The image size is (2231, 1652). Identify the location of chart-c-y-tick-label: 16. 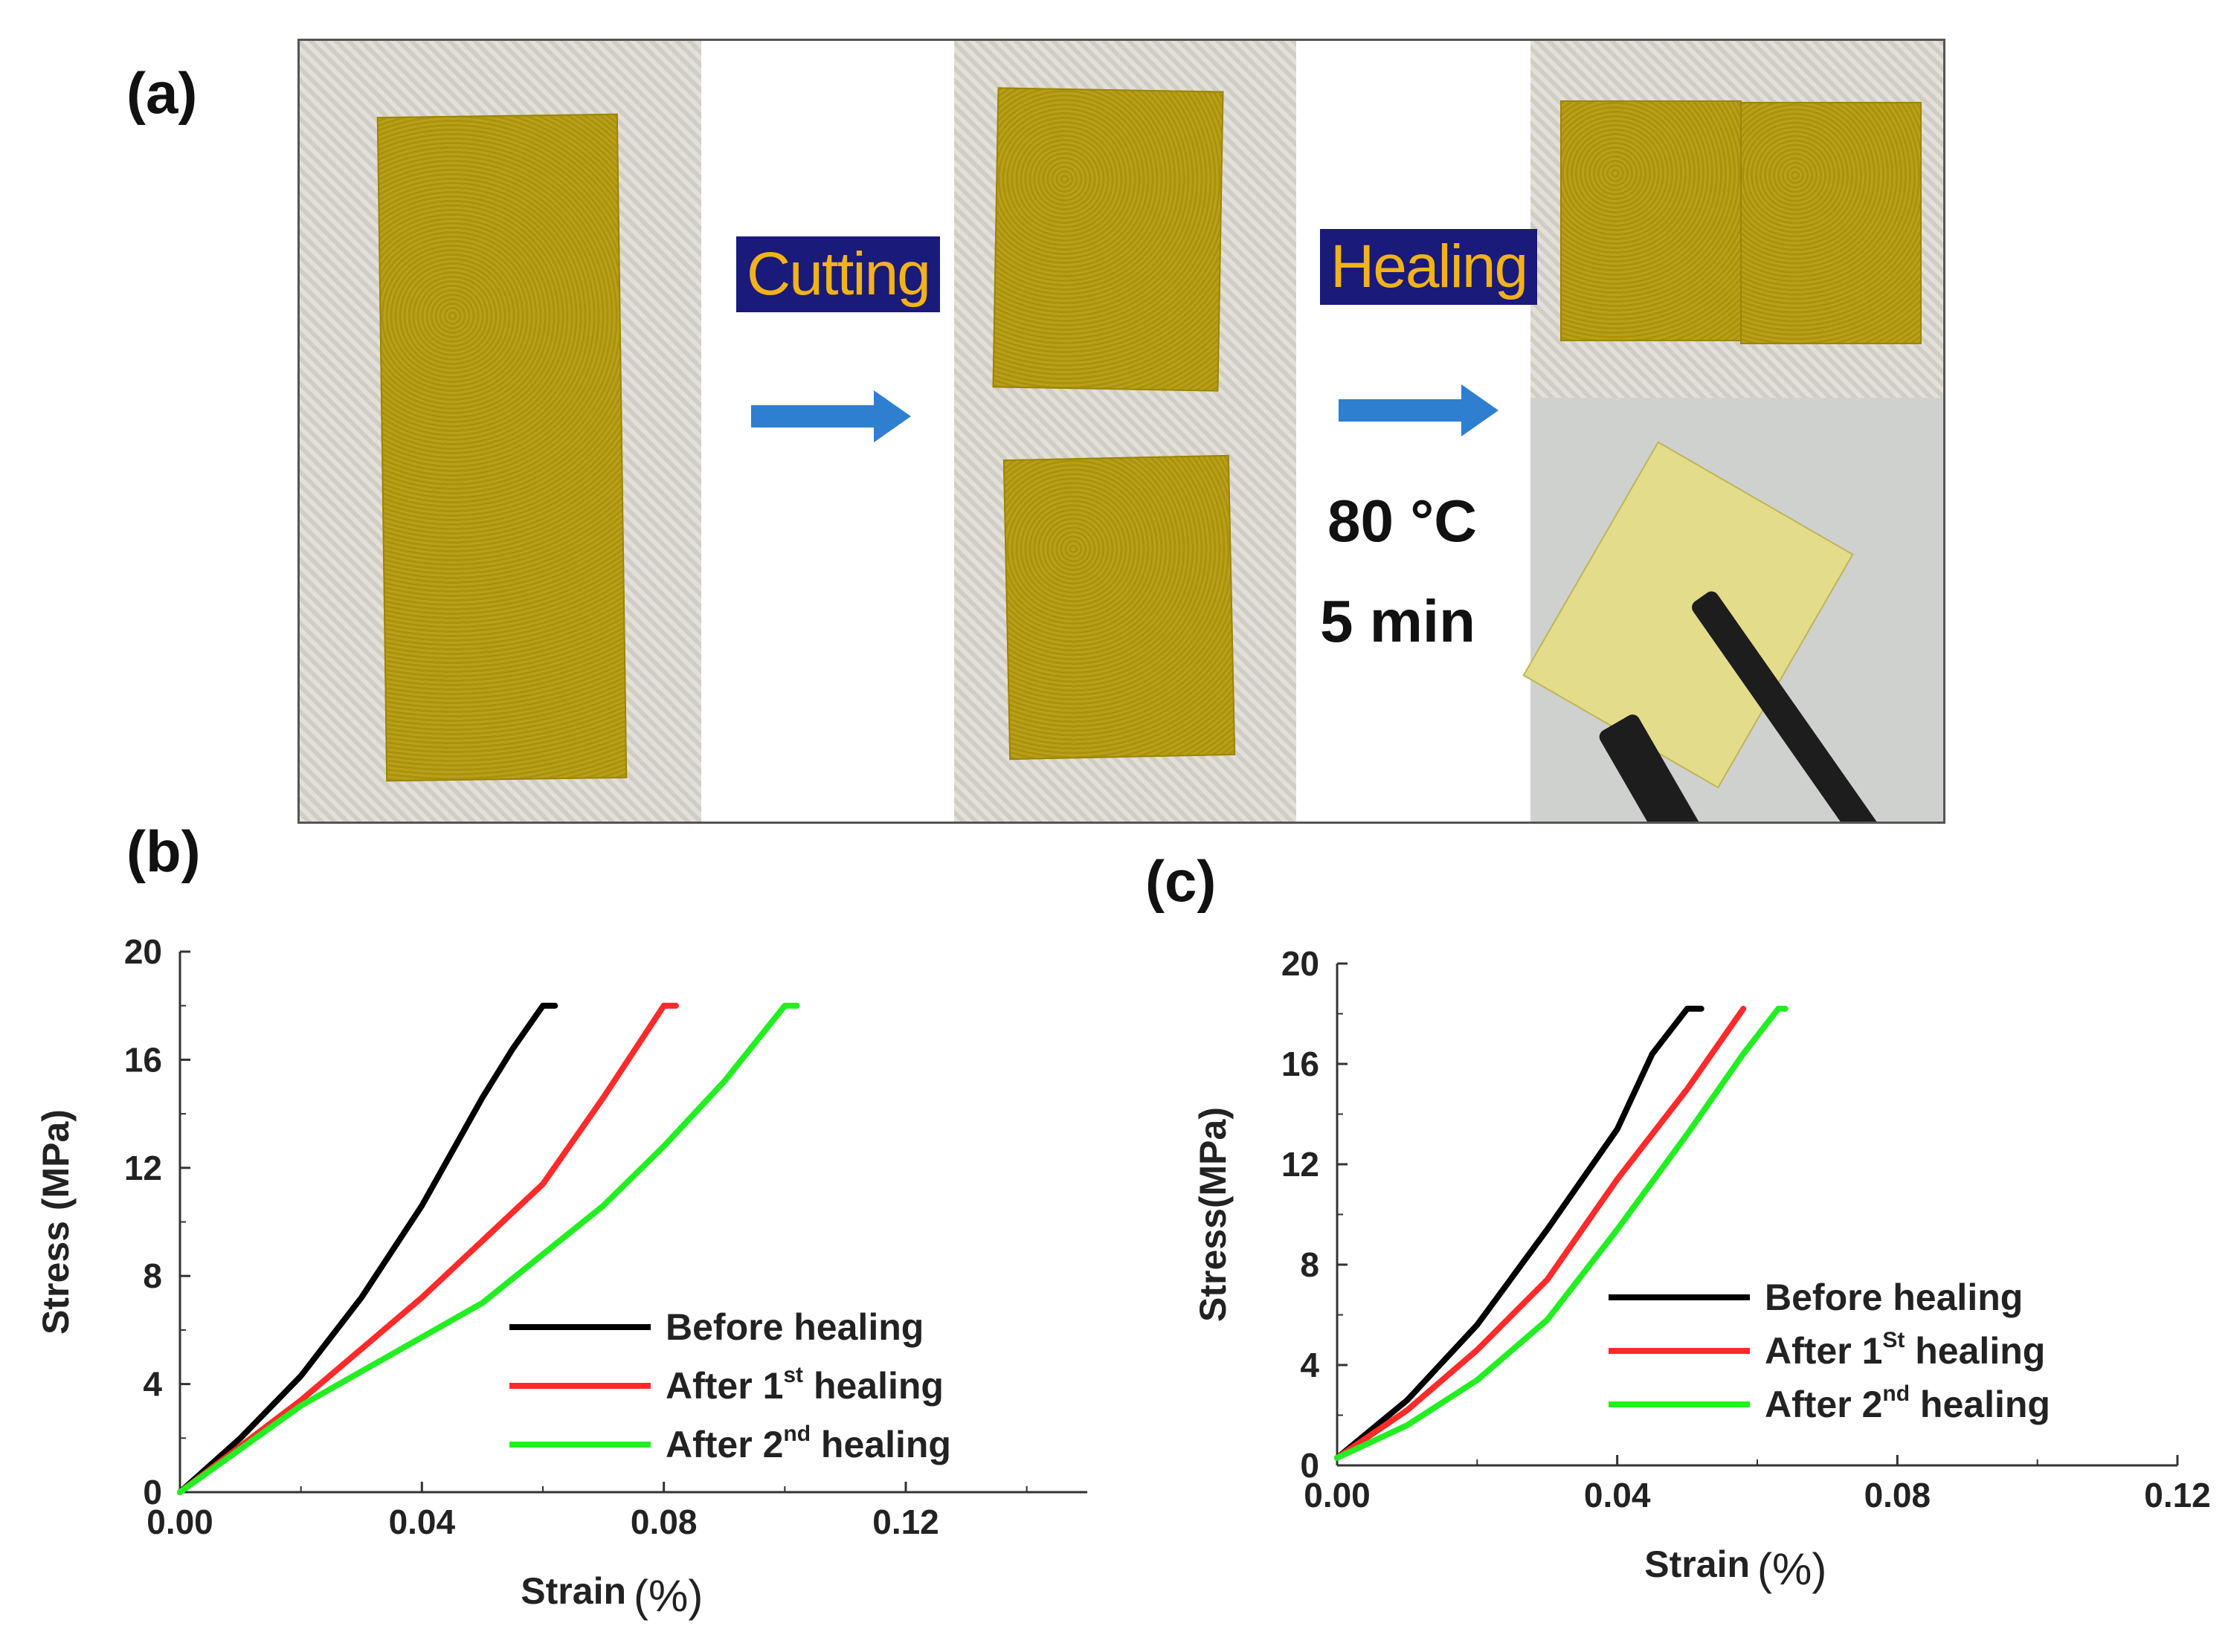
(1300, 1064).